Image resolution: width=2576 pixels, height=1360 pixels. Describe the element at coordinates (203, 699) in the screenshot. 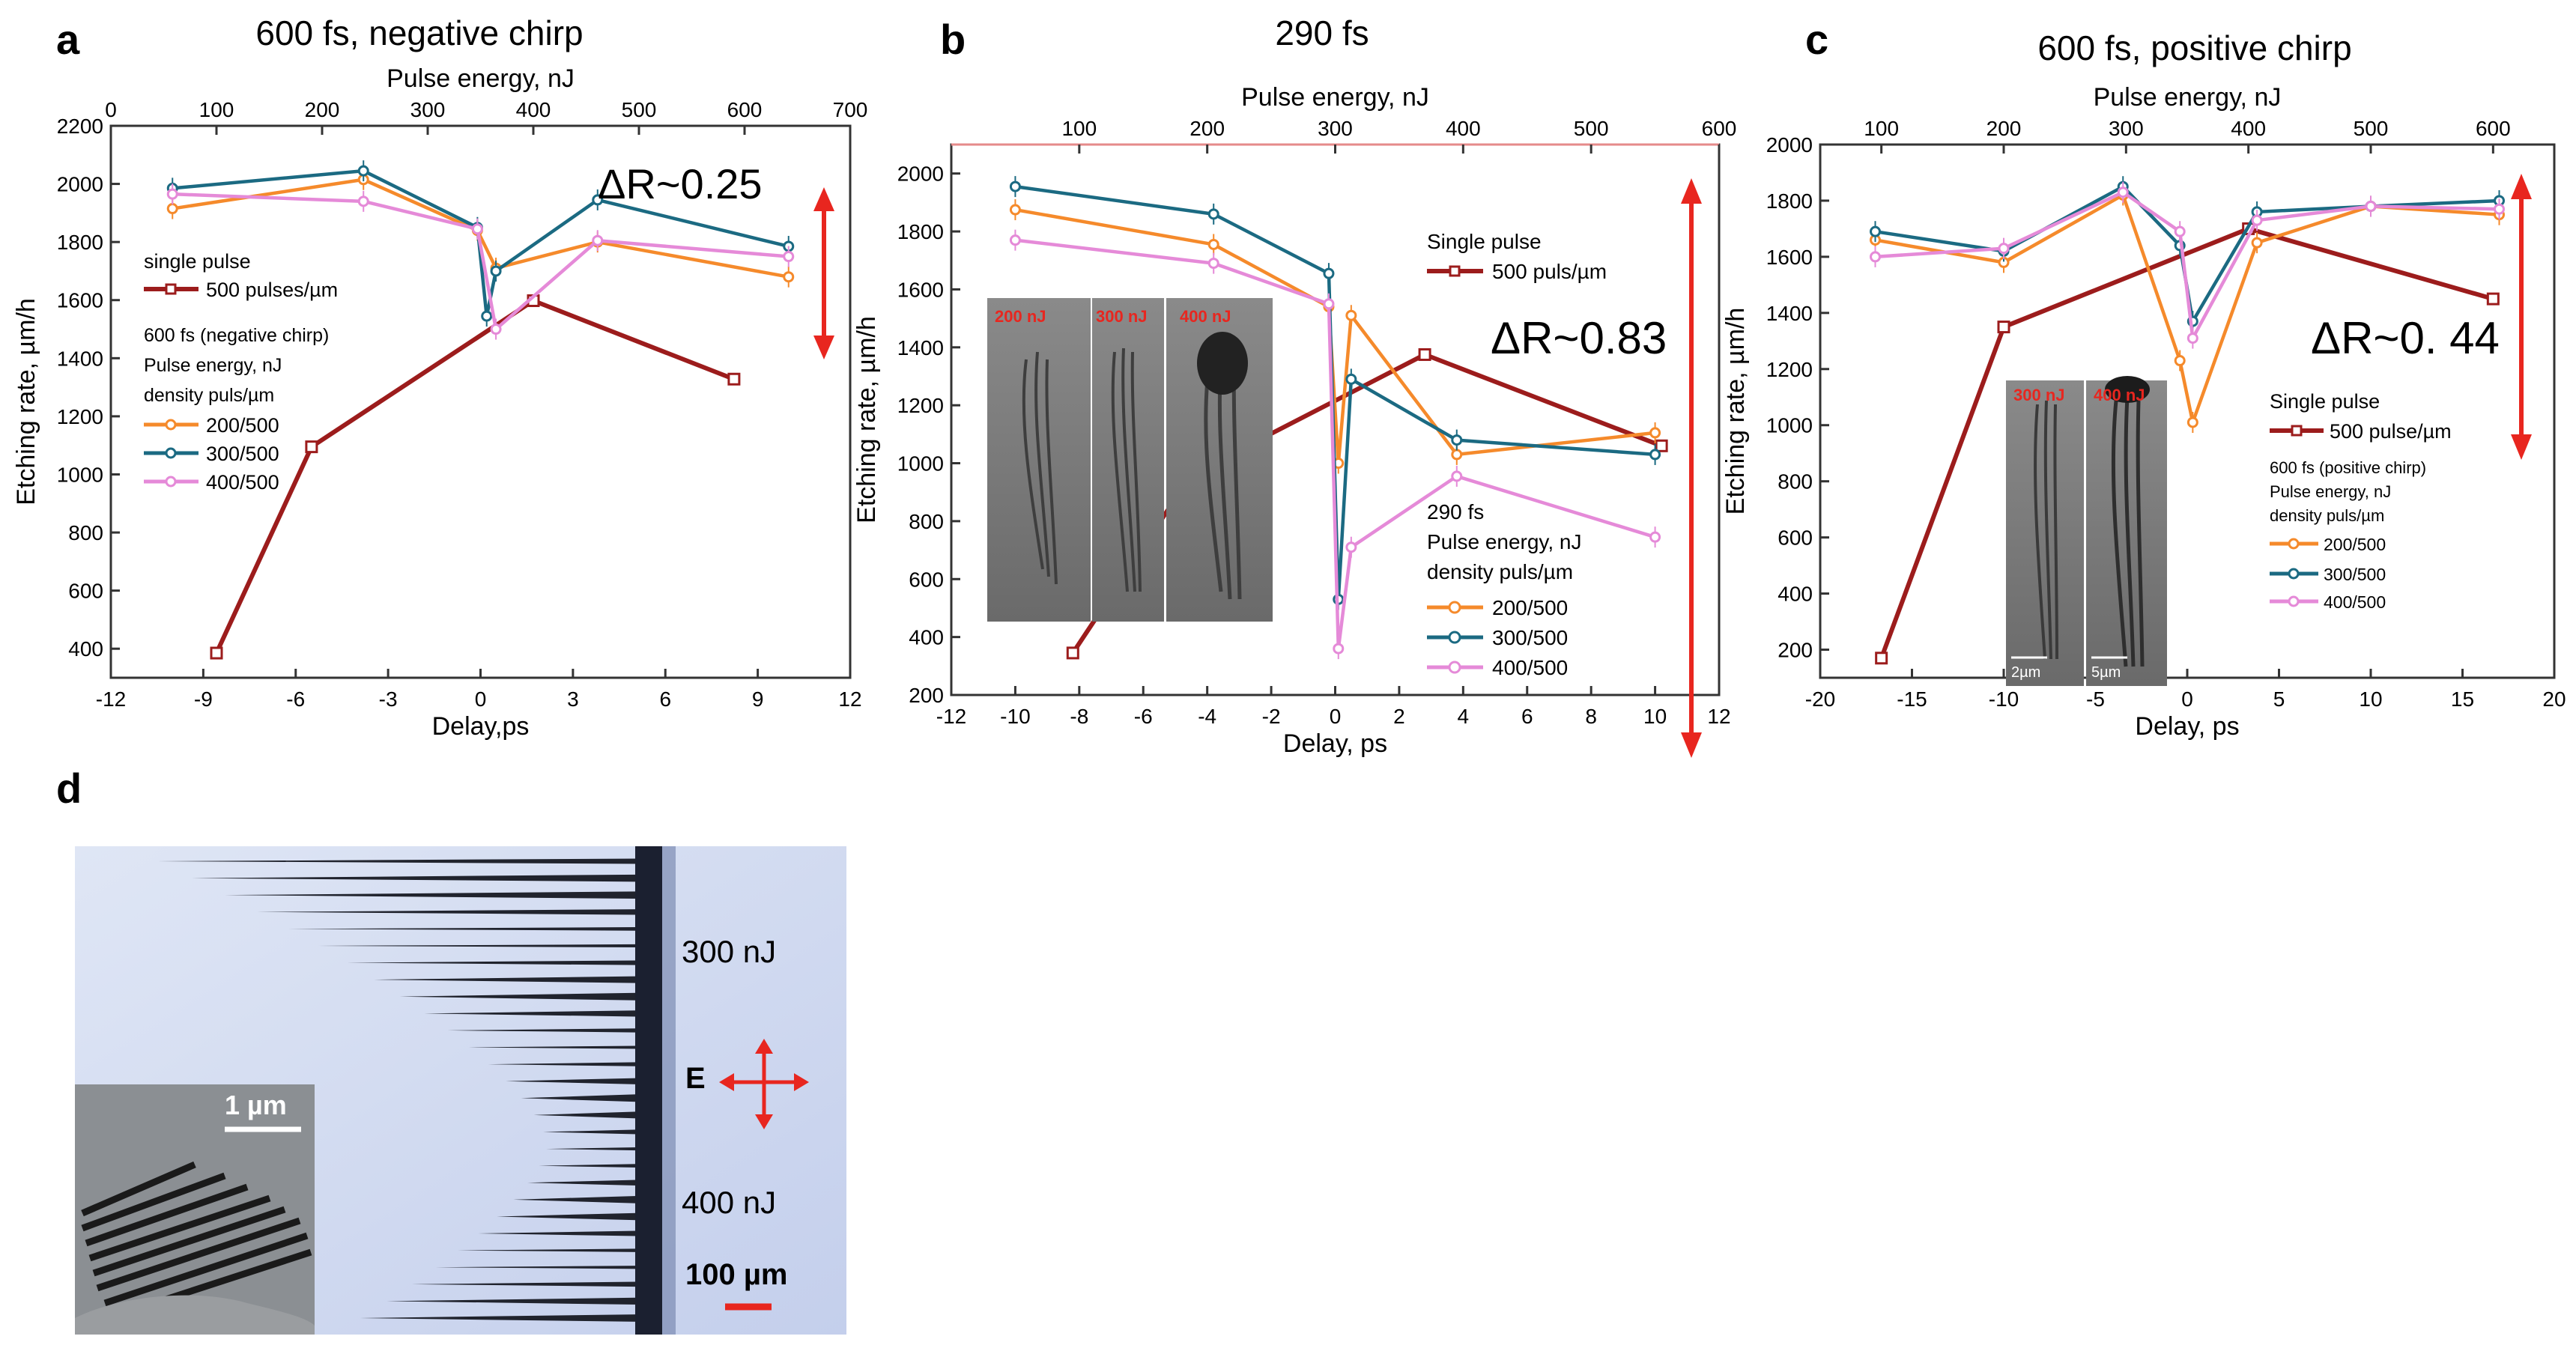

I see `x-tick-label: -9` at that location.